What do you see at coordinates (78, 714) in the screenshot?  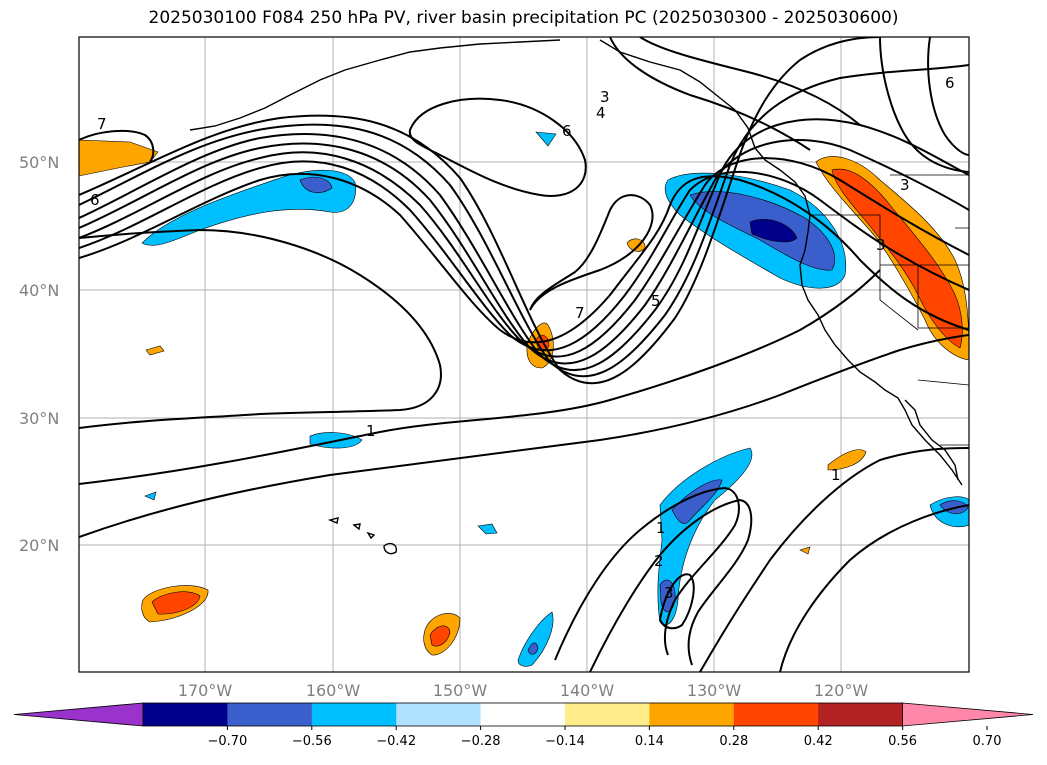 I see `colorbar-extend-min` at bounding box center [78, 714].